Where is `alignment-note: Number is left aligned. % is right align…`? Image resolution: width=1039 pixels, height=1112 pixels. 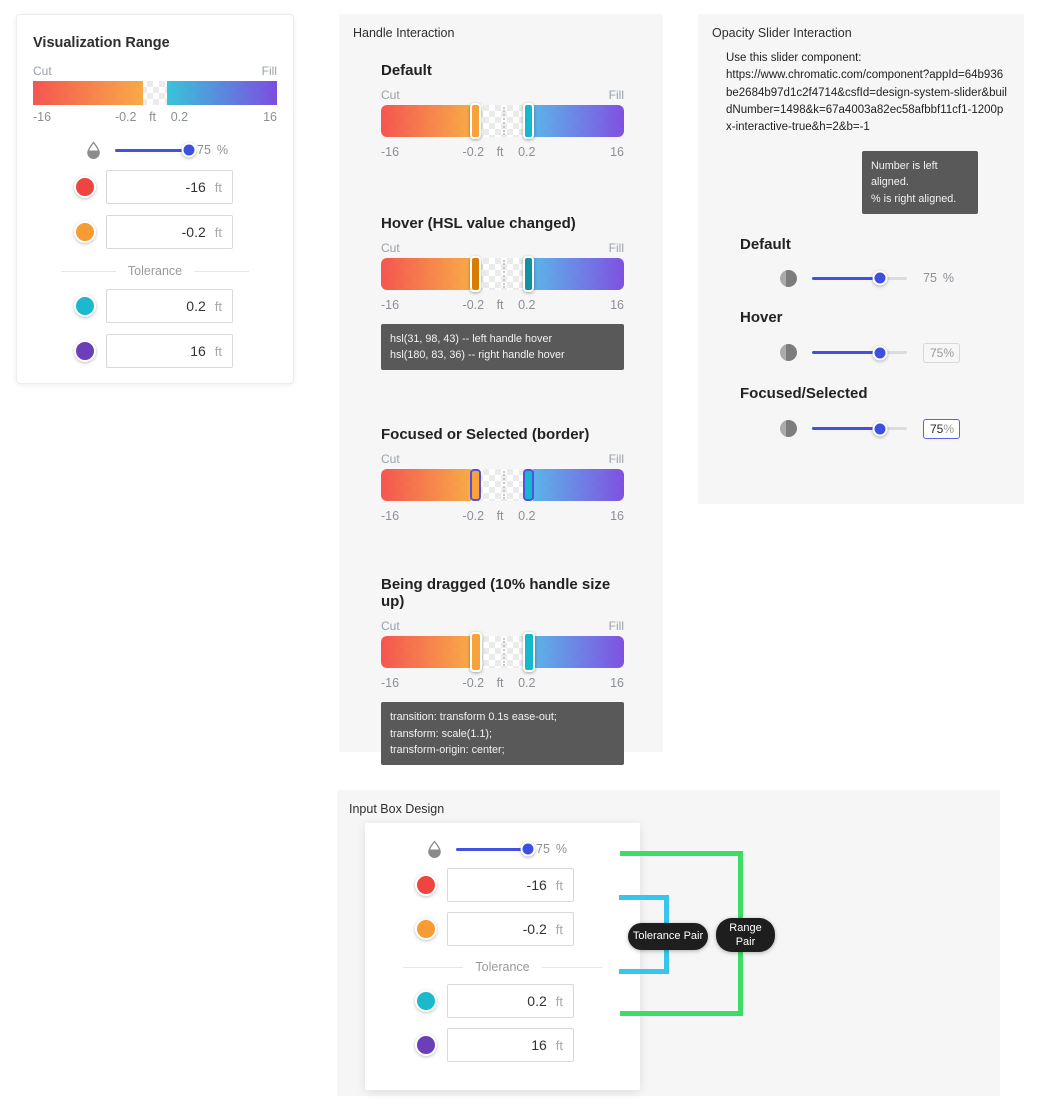
alignment-note: Number is left aligned. % is right align… is located at coordinates (920, 182).